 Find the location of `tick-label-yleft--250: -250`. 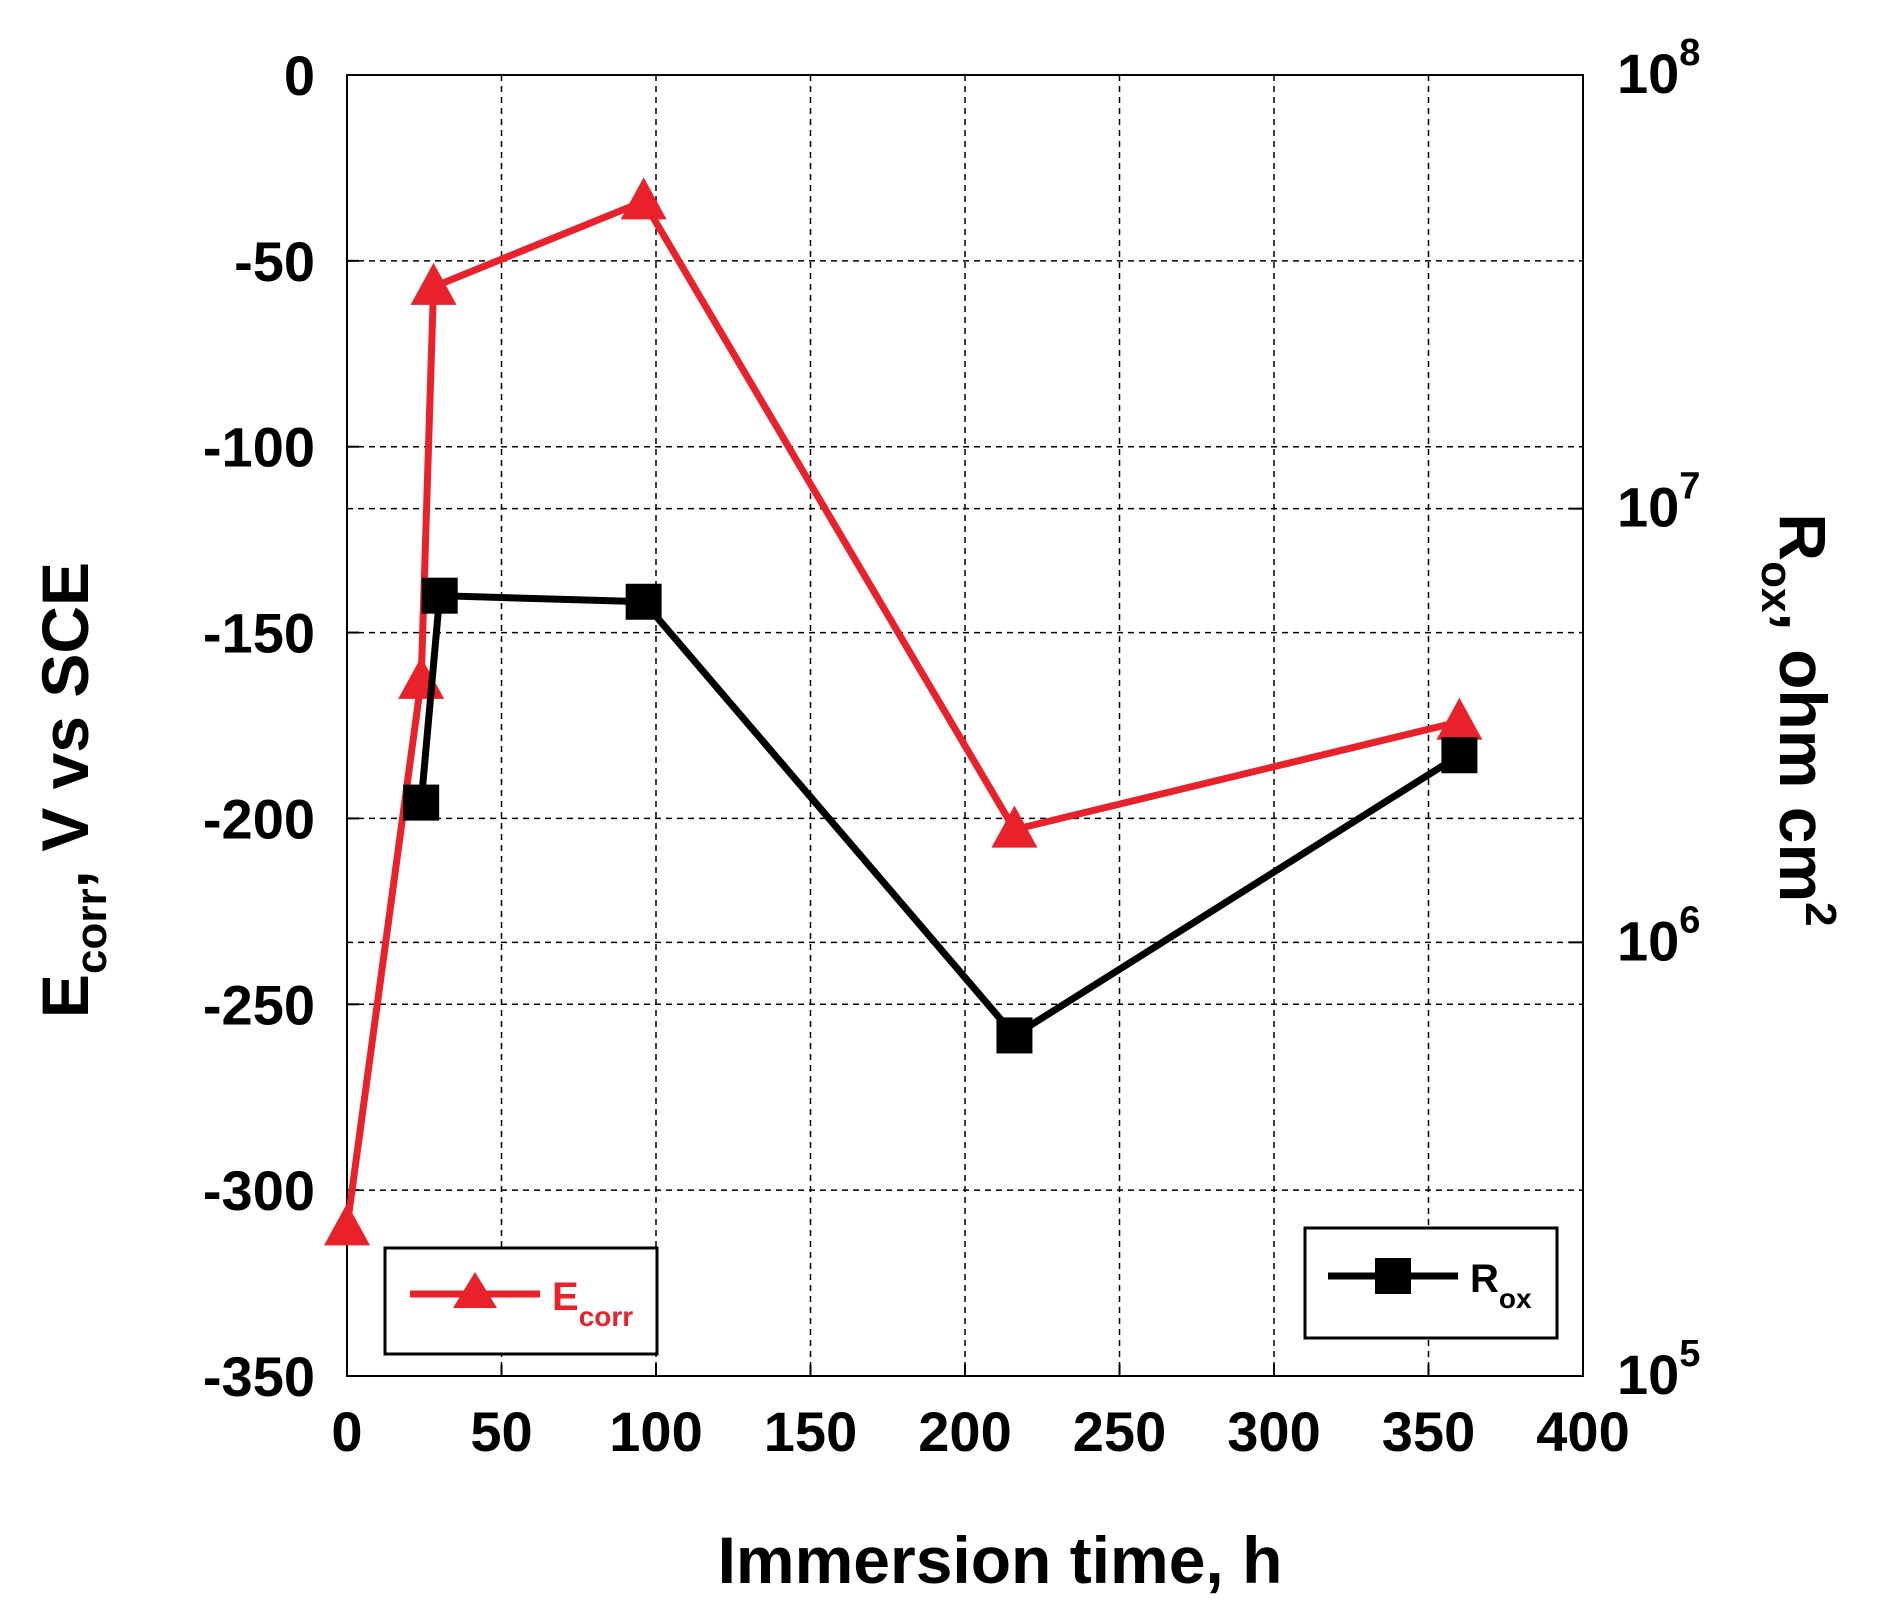

tick-label-yleft--250: -250 is located at coordinates (259, 1004).